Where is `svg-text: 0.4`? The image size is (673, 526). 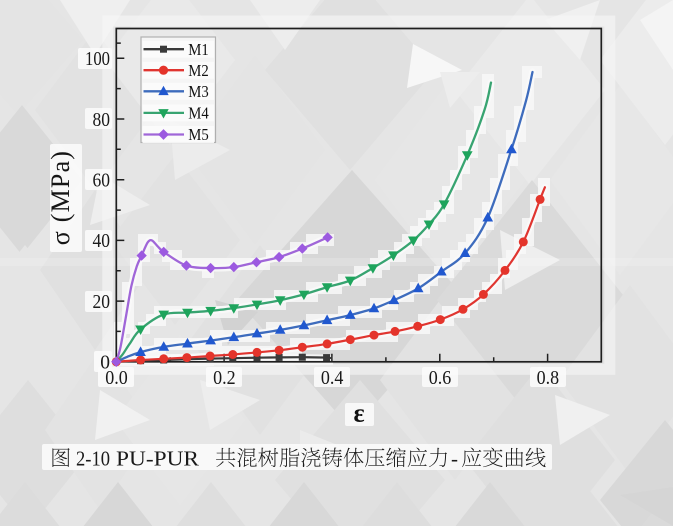
svg-text: 0.4 is located at coordinates (332, 378).